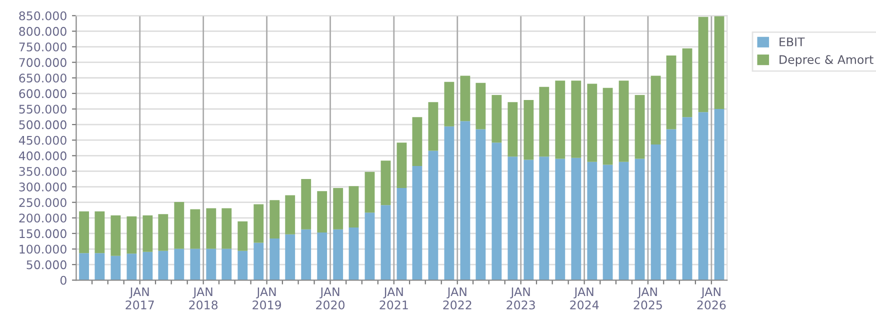  What do you see at coordinates (43, 249) in the screenshot?
I see `y-tick-label: 100.000` at bounding box center [43, 249].